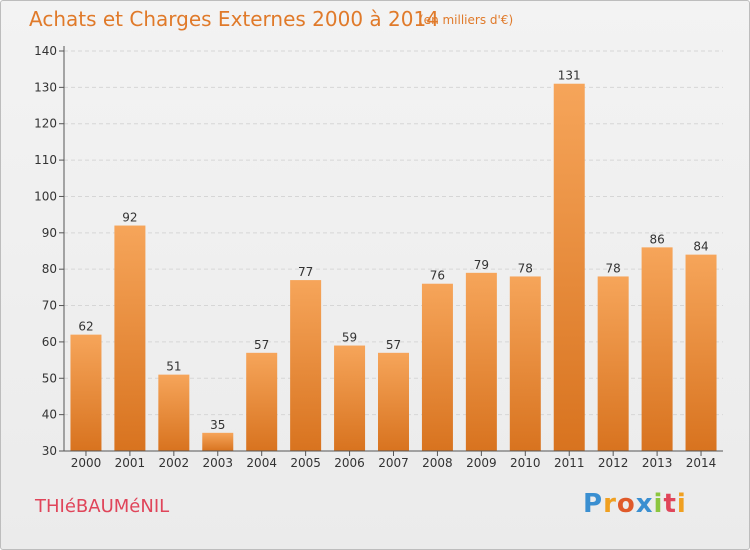 The width and height of the screenshot is (750, 550). Describe the element at coordinates (466, 20) in the screenshot. I see `chart-subtitle: (en milliers d'€)` at that location.